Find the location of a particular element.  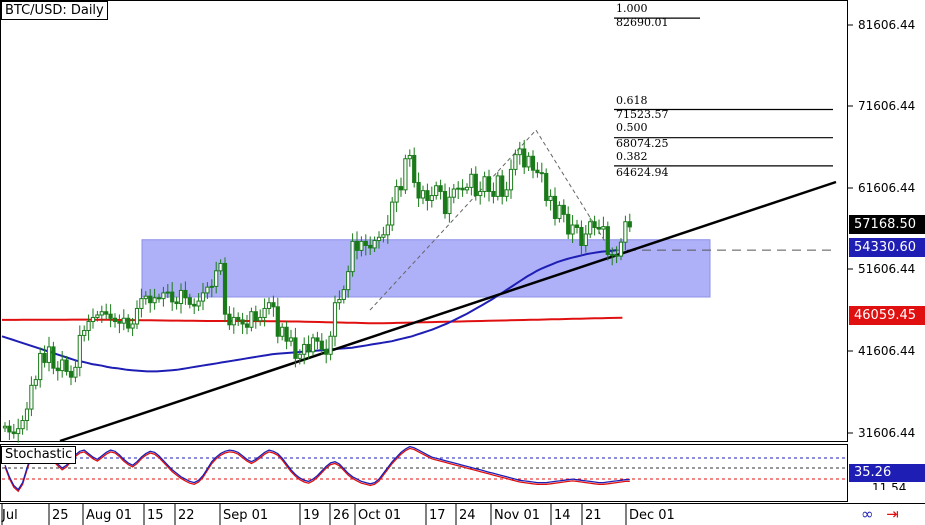

x-label-oct01: Oct 01 is located at coordinates (380, 515).